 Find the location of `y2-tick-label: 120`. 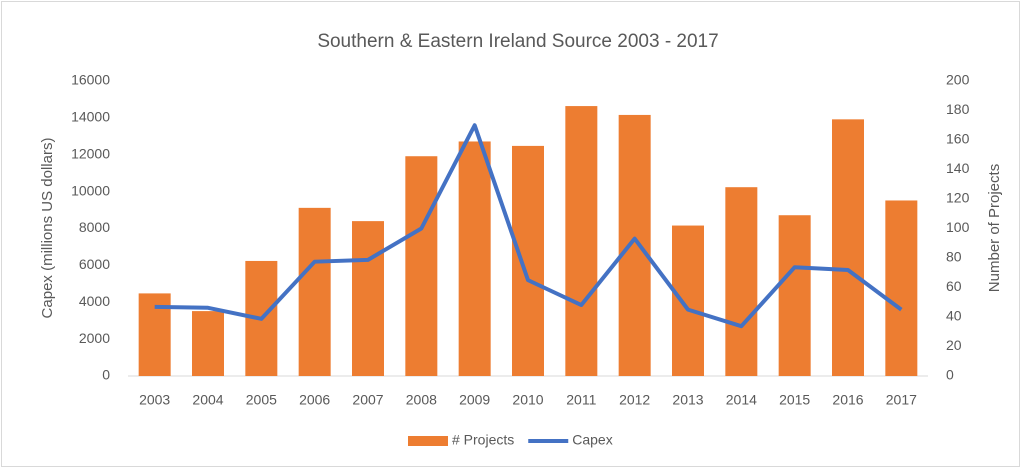

y2-tick-label: 120 is located at coordinates (958, 198).